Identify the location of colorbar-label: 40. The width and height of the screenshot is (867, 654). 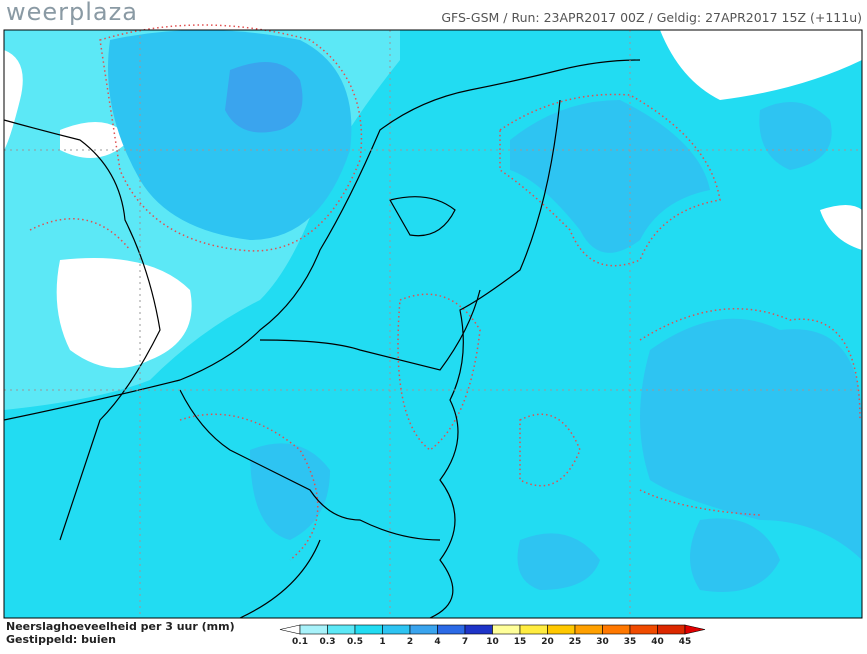
(657, 642).